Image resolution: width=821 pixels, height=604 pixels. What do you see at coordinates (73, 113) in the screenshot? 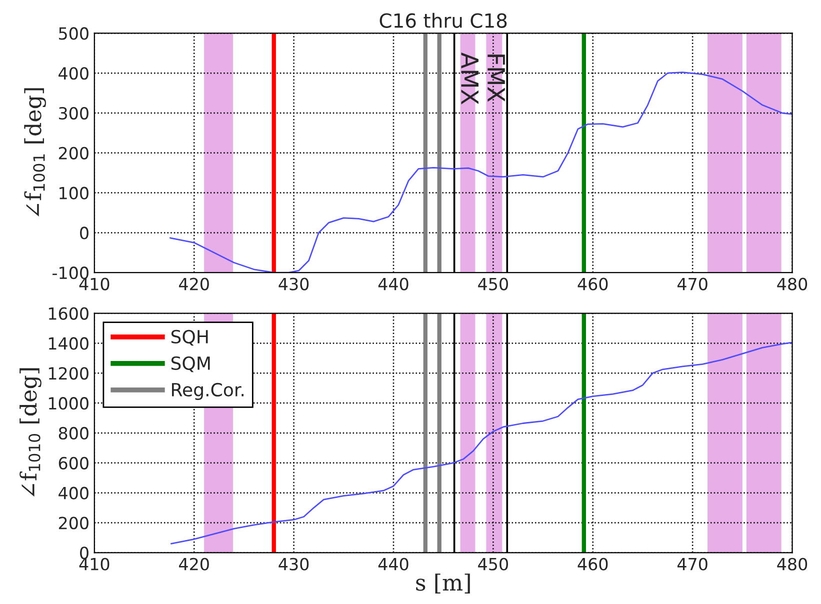
I see `y-tick-label: 300` at bounding box center [73, 113].